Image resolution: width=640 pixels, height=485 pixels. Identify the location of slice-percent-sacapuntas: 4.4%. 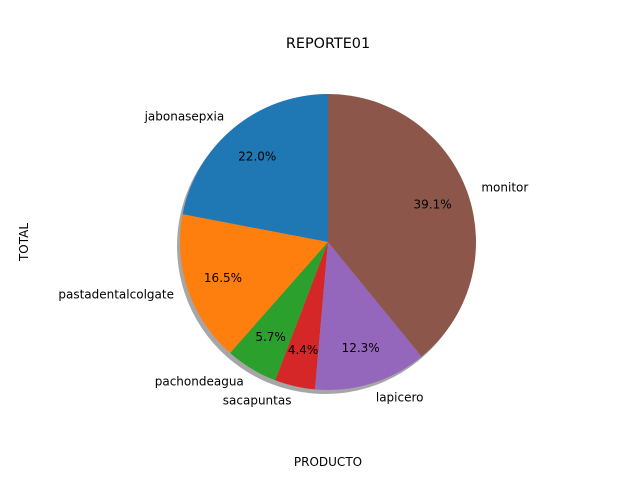
(303, 350).